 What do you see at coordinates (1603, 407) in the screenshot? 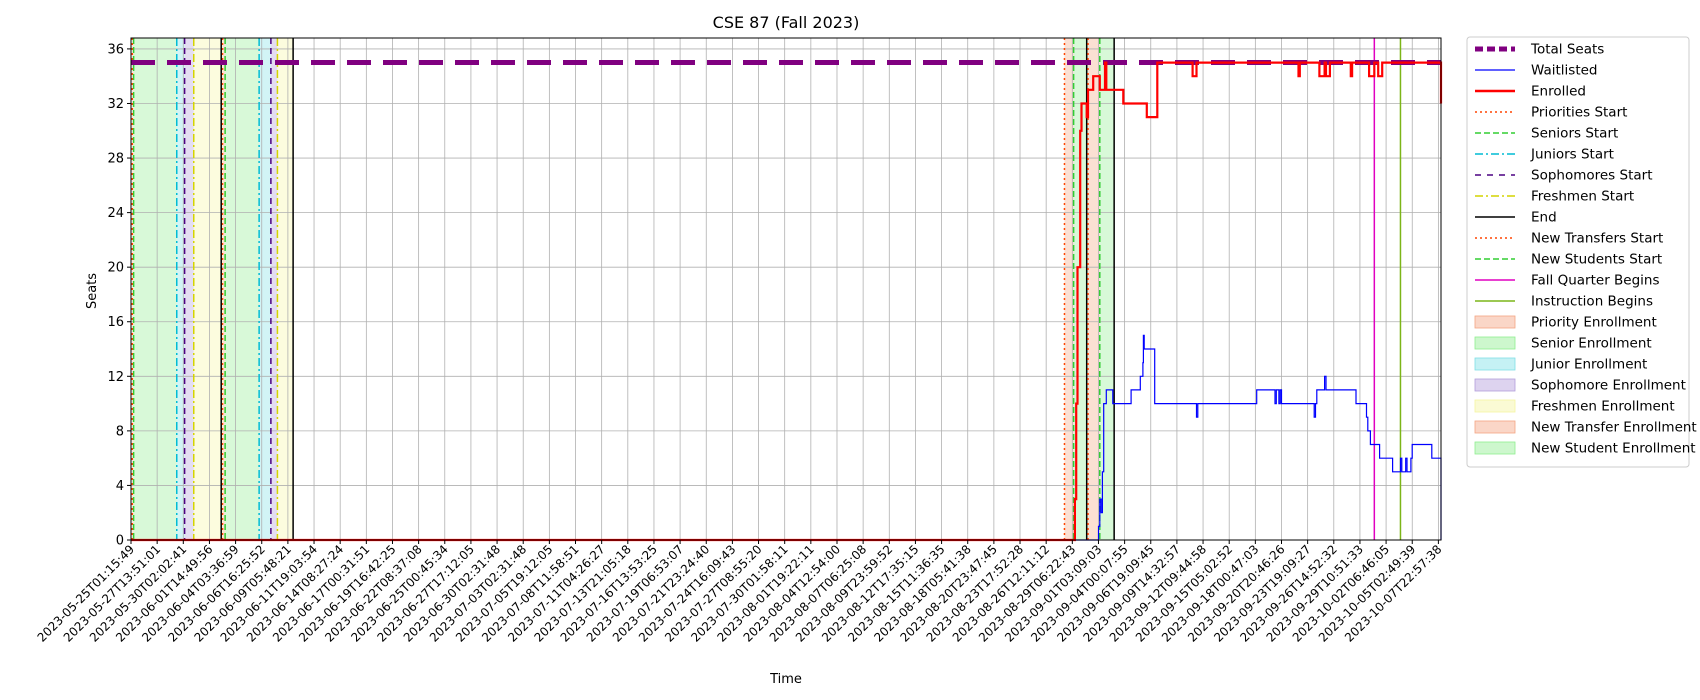
I see `legend-label-freshmen-enrollment: Freshmen Enrollment` at bounding box center [1603, 407].